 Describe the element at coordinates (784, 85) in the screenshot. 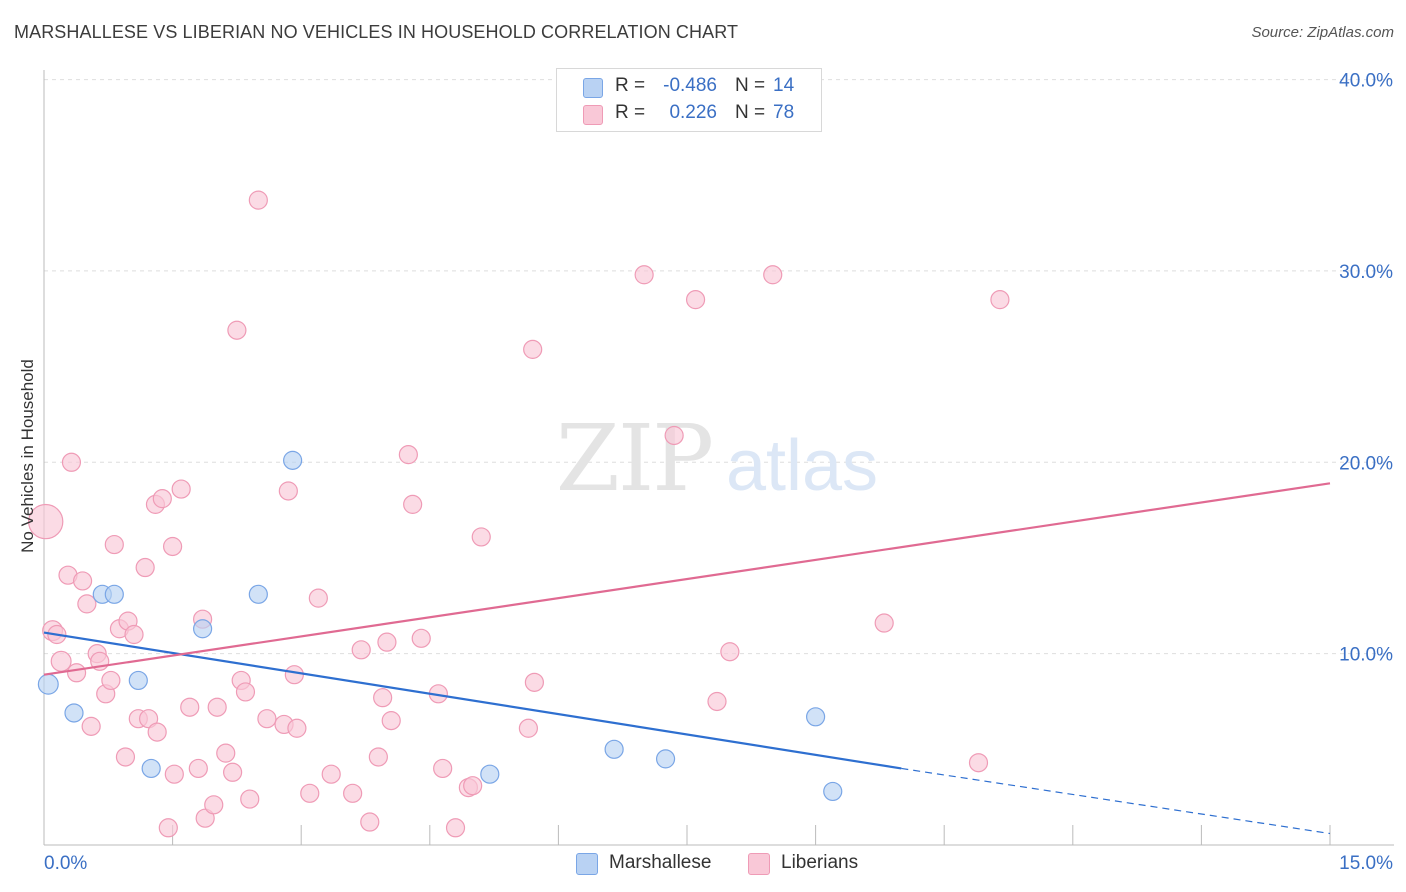

I see `n-value: 14` at that location.